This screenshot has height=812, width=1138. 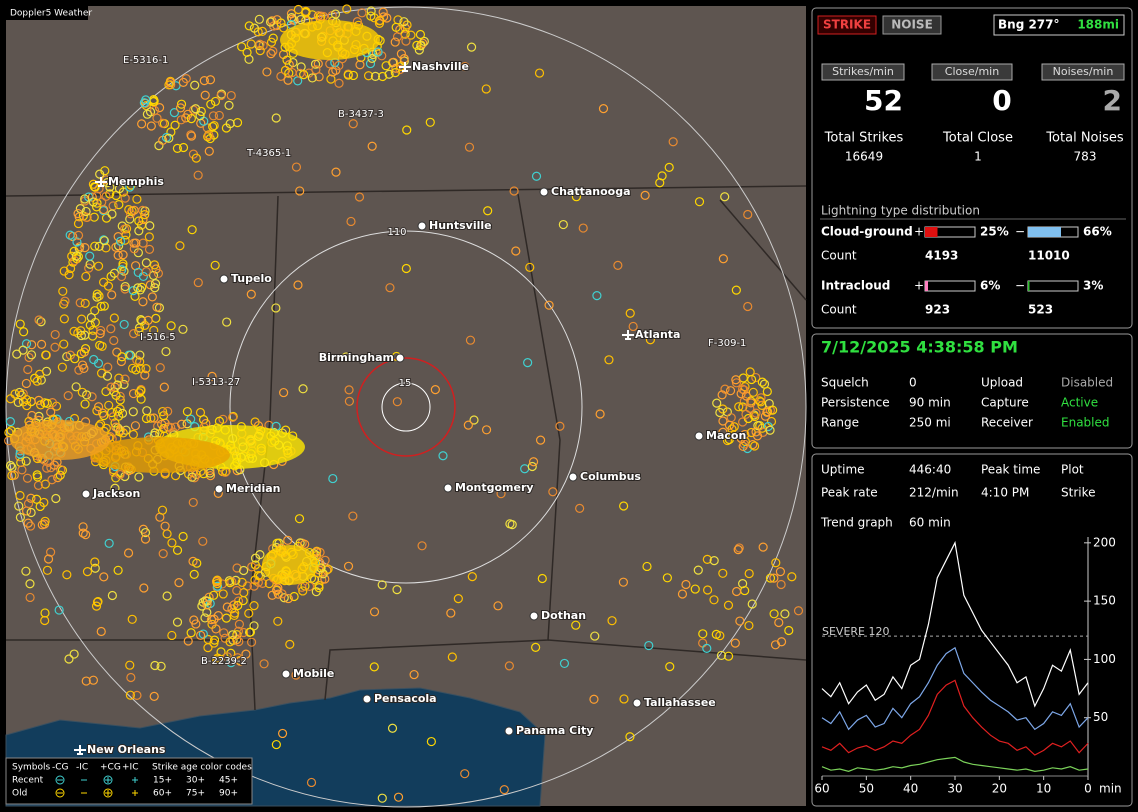 I want to click on city-label: Panama City, so click(x=554, y=730).